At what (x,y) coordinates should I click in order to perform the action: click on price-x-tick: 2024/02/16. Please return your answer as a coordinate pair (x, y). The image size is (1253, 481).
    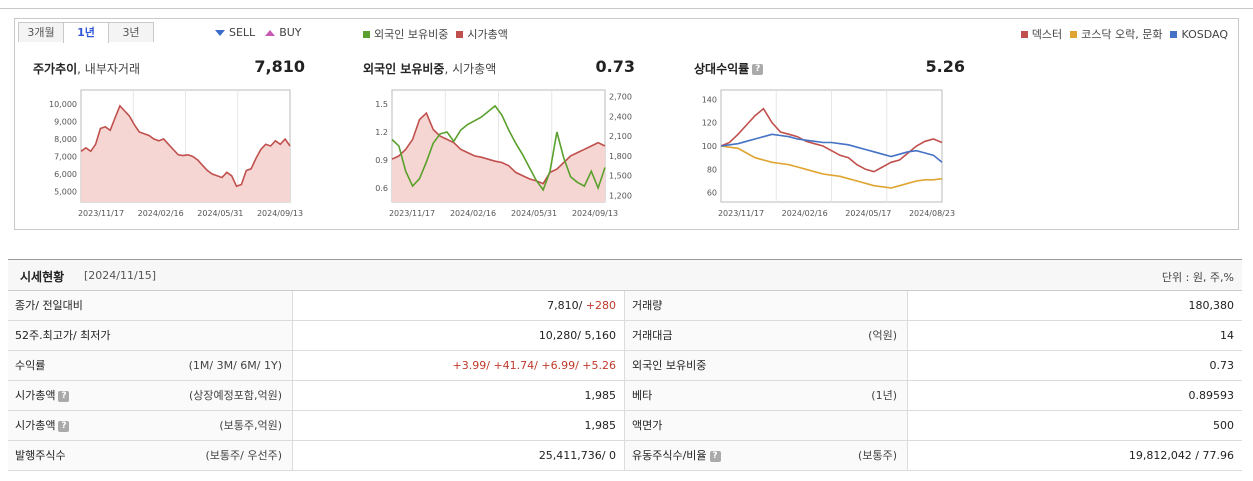
    Looking at the image, I should click on (161, 213).